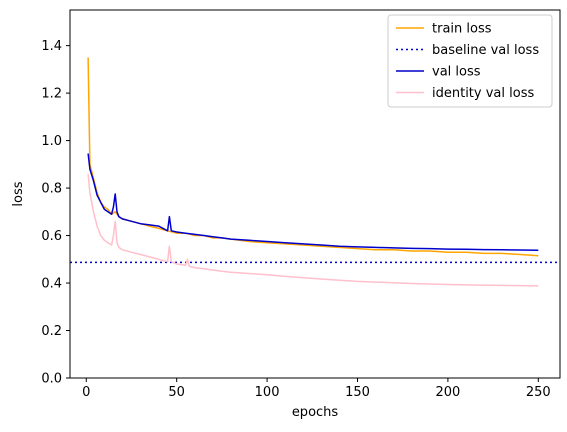 The height and width of the screenshot is (432, 567). What do you see at coordinates (315, 412) in the screenshot?
I see `x-axis-label: epochs` at bounding box center [315, 412].